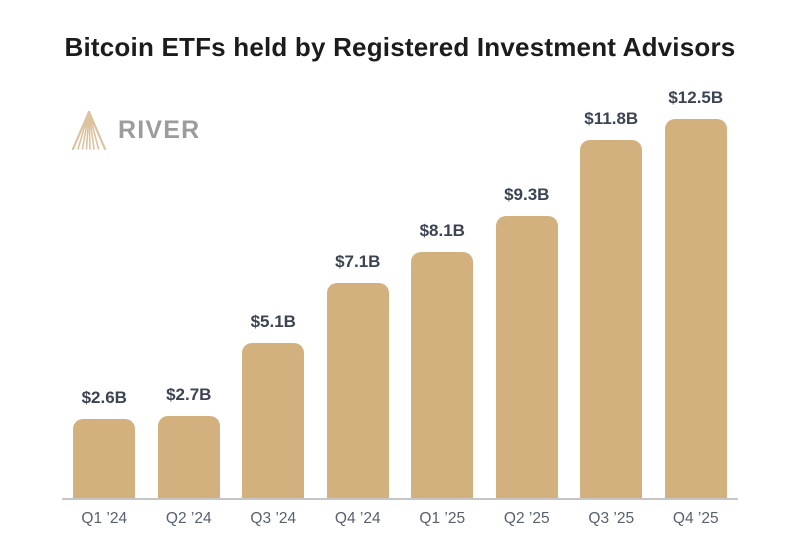 This screenshot has width=800, height=554. Describe the element at coordinates (611, 118) in the screenshot. I see `bar-value-label: $11.8B` at that location.